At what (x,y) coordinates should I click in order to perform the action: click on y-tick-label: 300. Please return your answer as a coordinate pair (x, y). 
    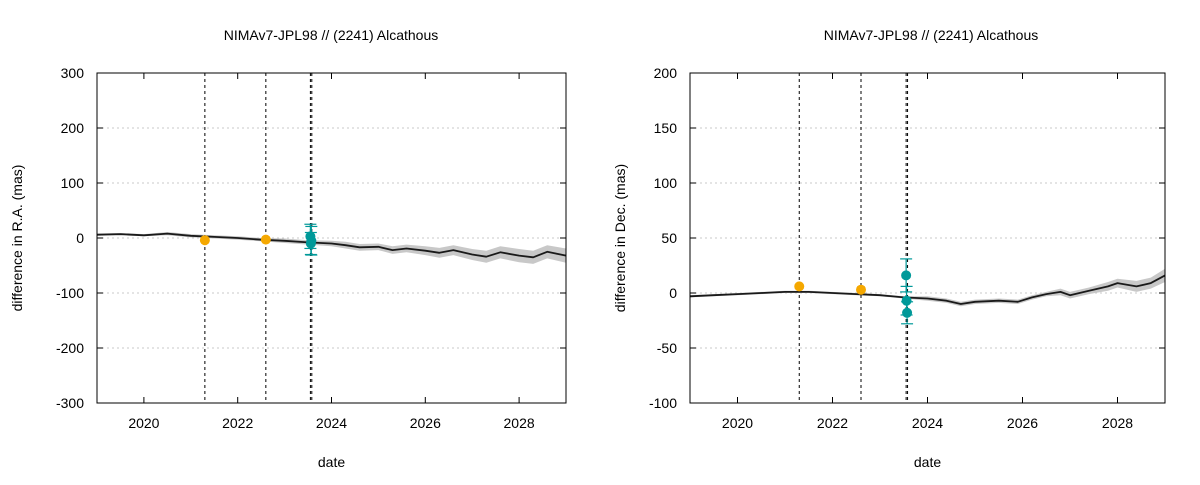
    Looking at the image, I should click on (73, 73).